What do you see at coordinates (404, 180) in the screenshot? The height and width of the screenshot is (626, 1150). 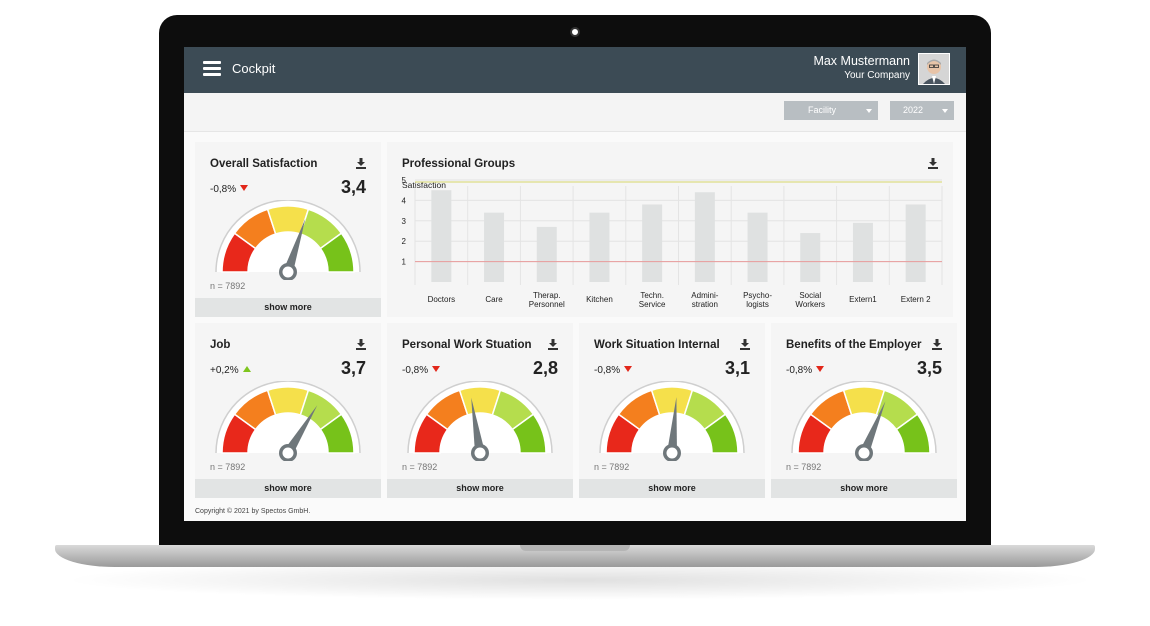 I see `y-tick-label: 5` at bounding box center [404, 180].